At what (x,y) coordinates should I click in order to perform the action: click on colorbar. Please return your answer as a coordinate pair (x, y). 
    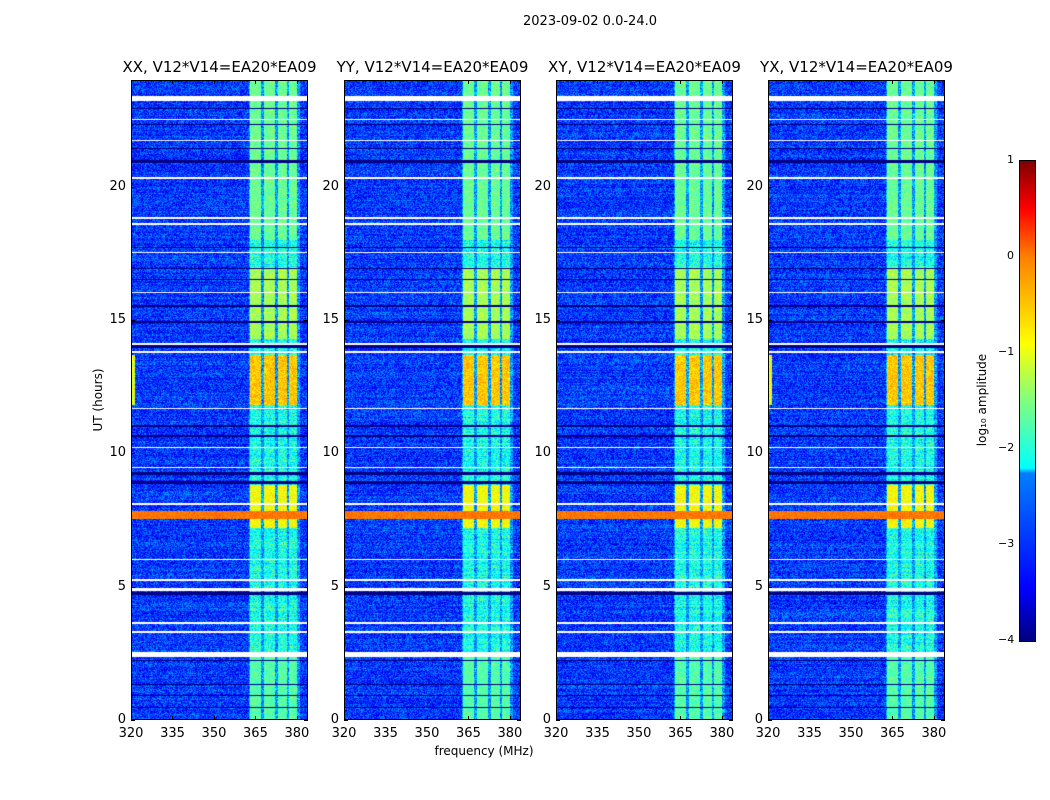
    Looking at the image, I should click on (1027, 401).